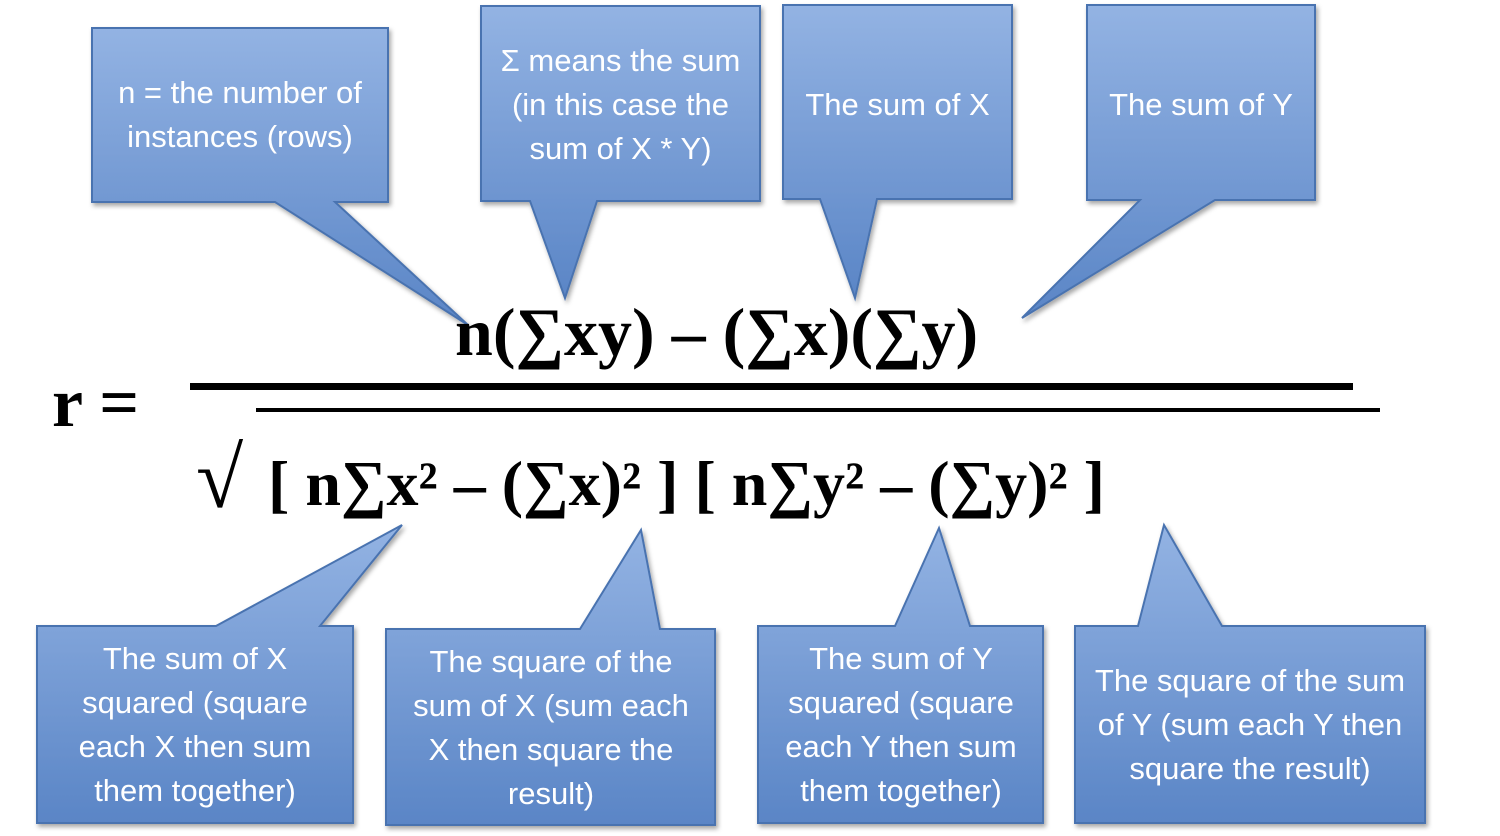 This screenshot has width=1500, height=836. I want to click on callout-sigma-sum, so click(620, 153).